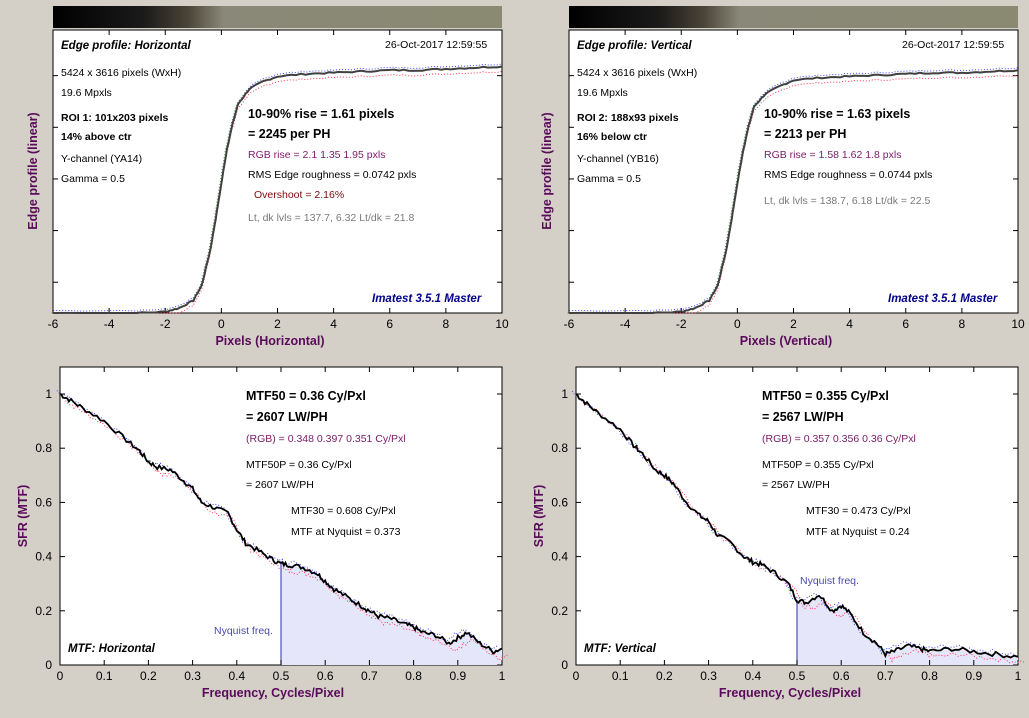 Image resolution: width=1029 pixels, height=718 pixels. I want to click on x-axis-title: Pixels (Vertical), so click(786, 341).